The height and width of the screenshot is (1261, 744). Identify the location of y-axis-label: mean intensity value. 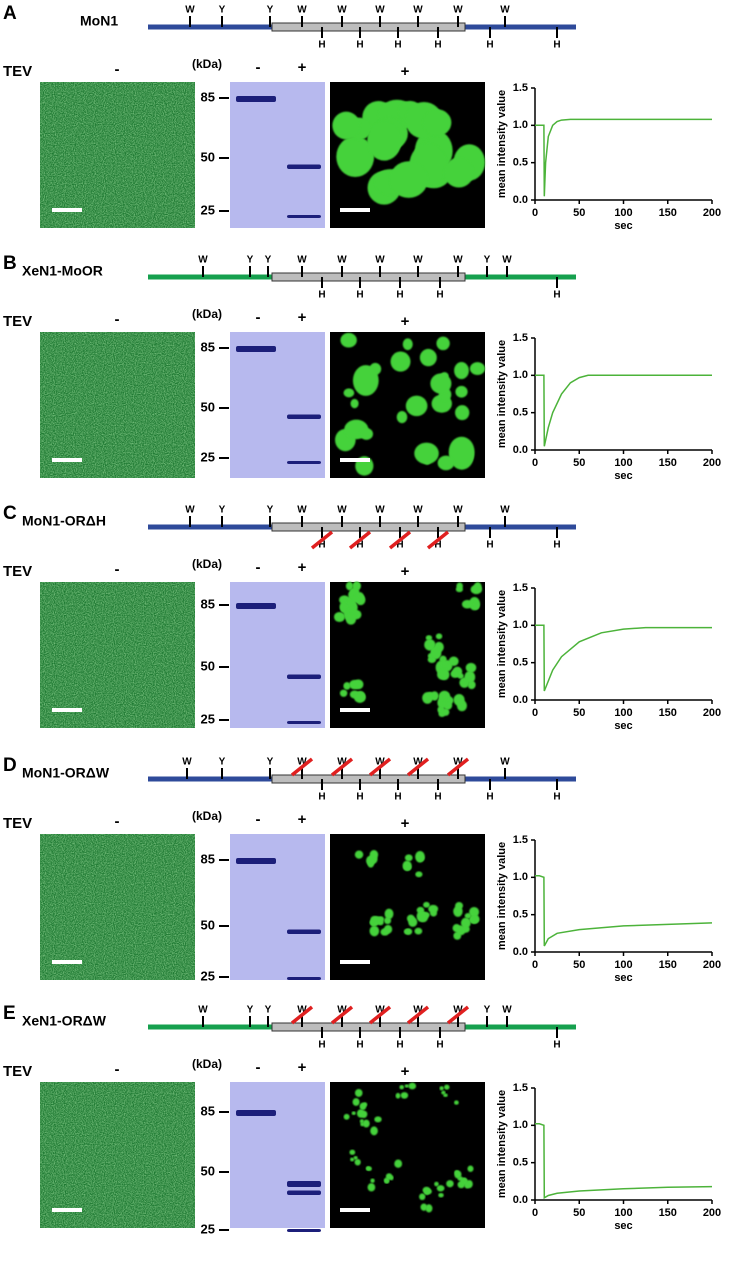
(502, 394).